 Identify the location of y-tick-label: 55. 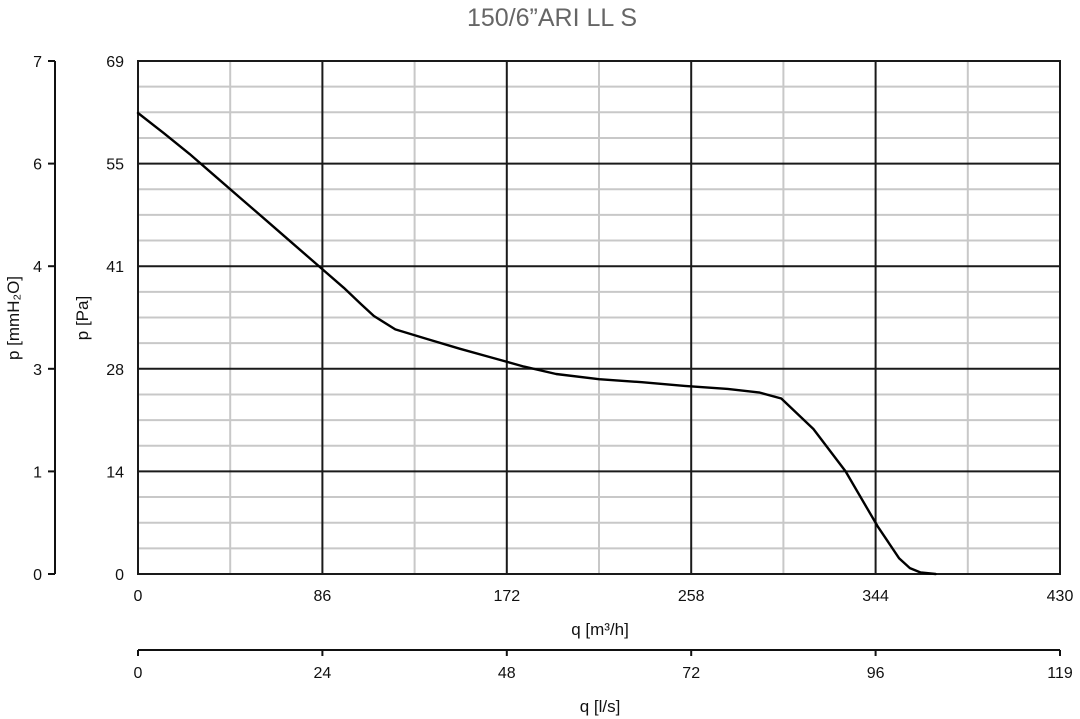
(115, 165).